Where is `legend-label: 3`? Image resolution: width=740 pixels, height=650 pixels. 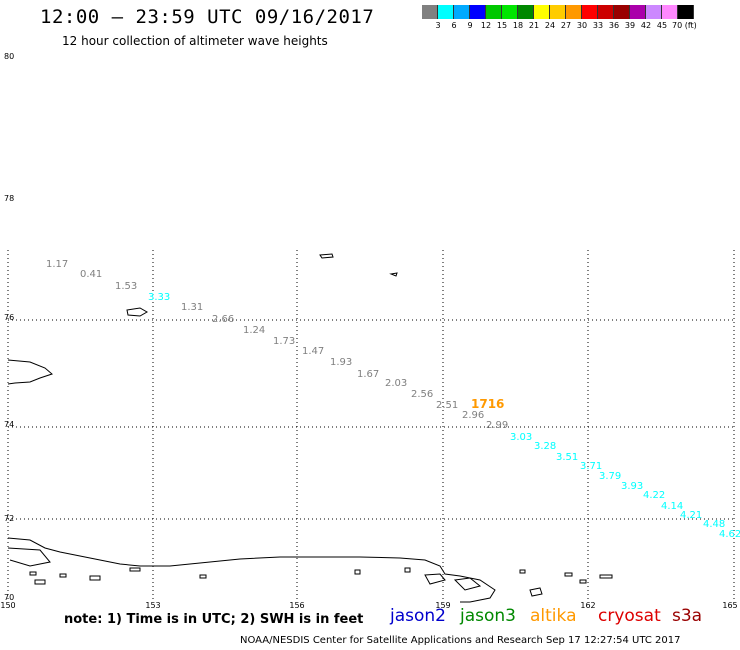
legend-label: 3 is located at coordinates (438, 25).